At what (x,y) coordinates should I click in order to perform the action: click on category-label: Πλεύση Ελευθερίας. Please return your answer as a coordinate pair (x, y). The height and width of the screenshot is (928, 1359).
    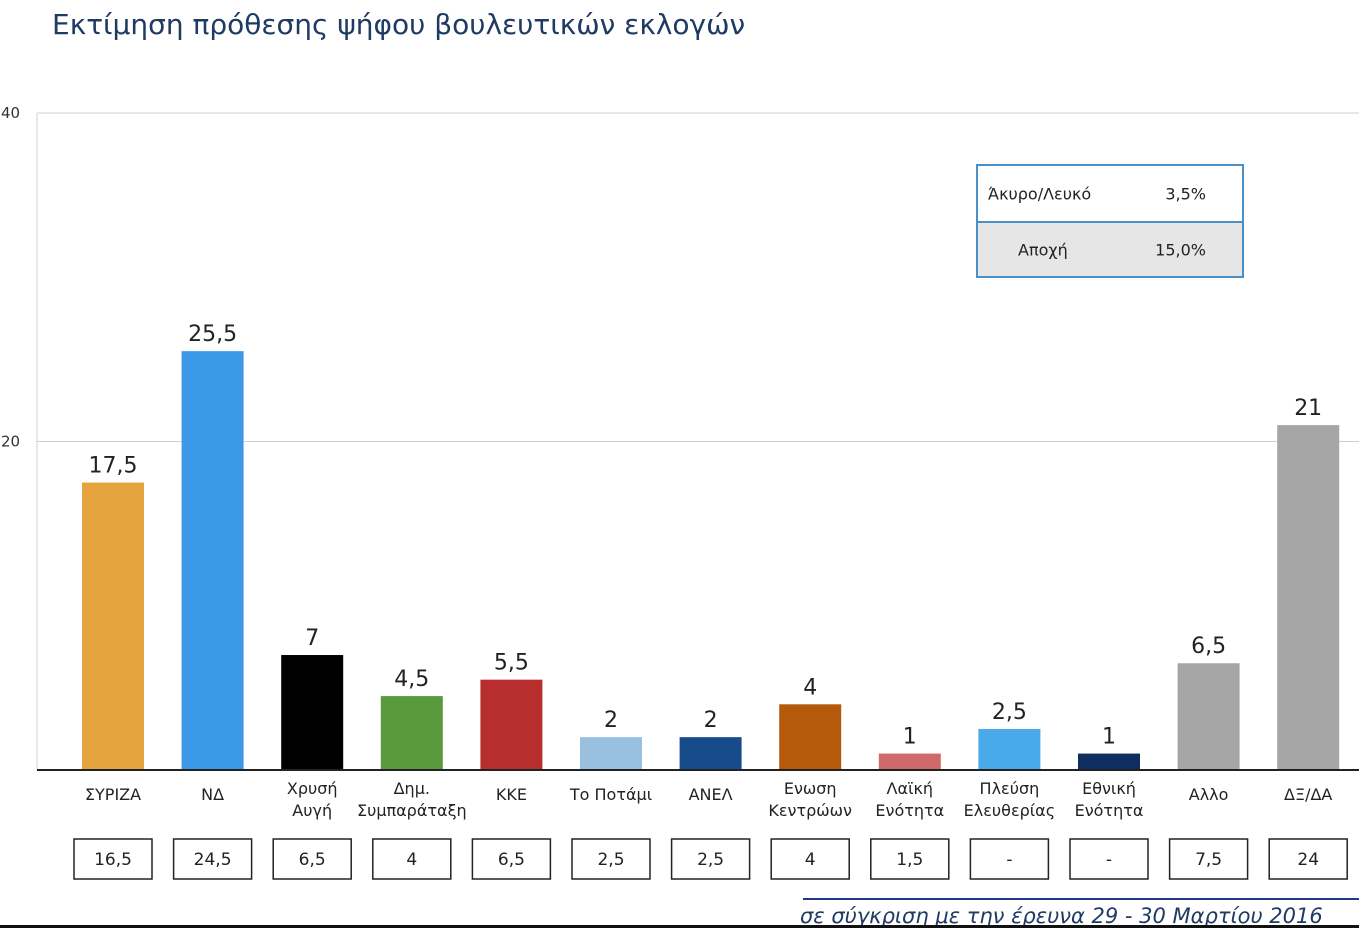
    Looking at the image, I should click on (1009, 799).